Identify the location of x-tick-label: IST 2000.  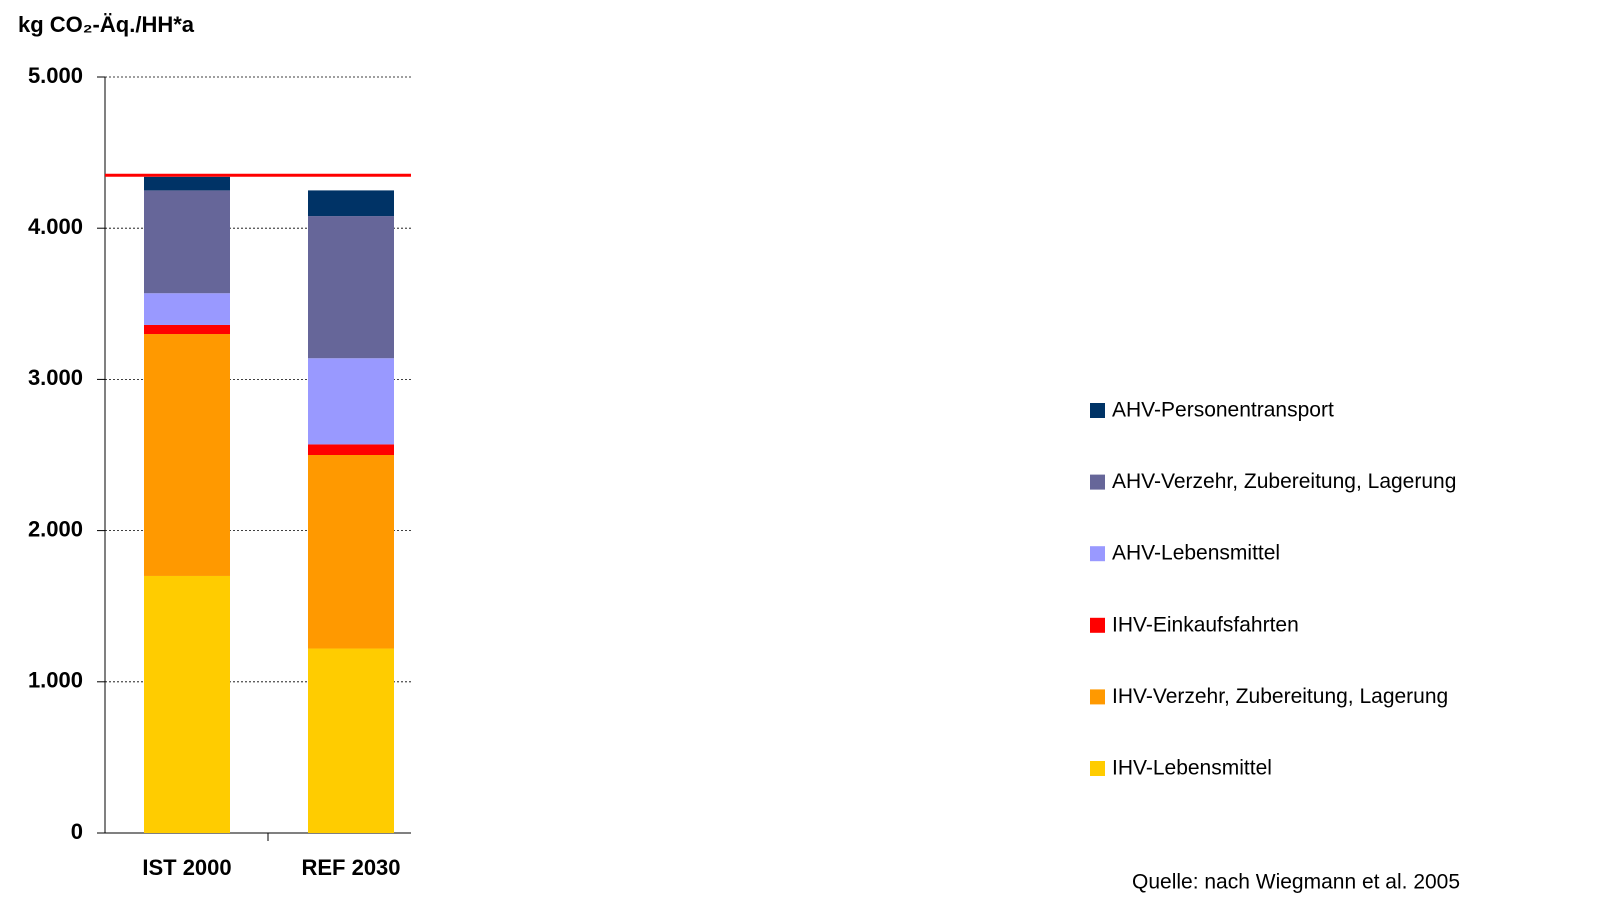
(186, 867).